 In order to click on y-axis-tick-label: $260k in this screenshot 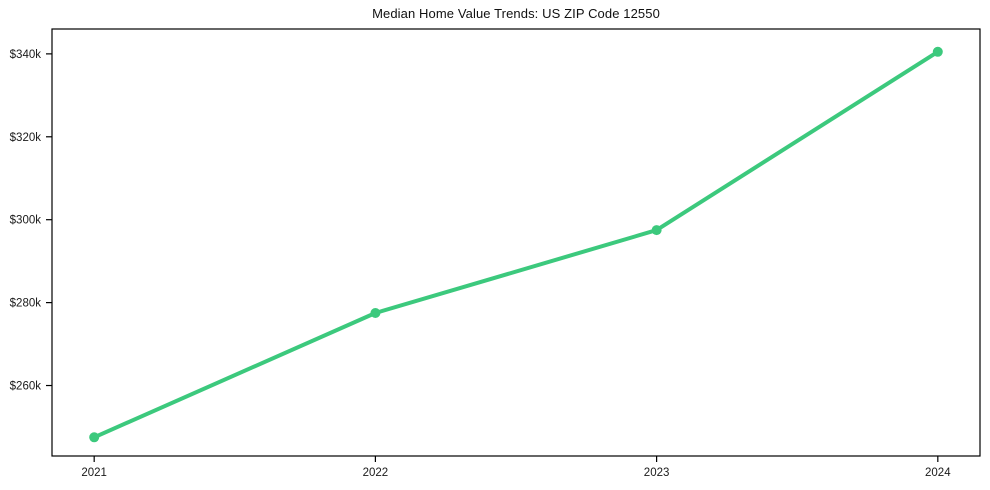, I will do `click(26, 387)`.